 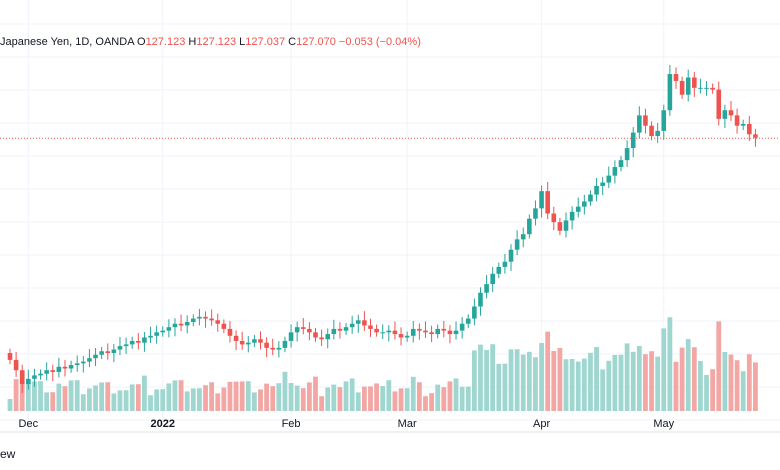 What do you see at coordinates (67, 42) in the screenshot?
I see `symbol-name: Japanese Yen, 1D, OANDA` at bounding box center [67, 42].